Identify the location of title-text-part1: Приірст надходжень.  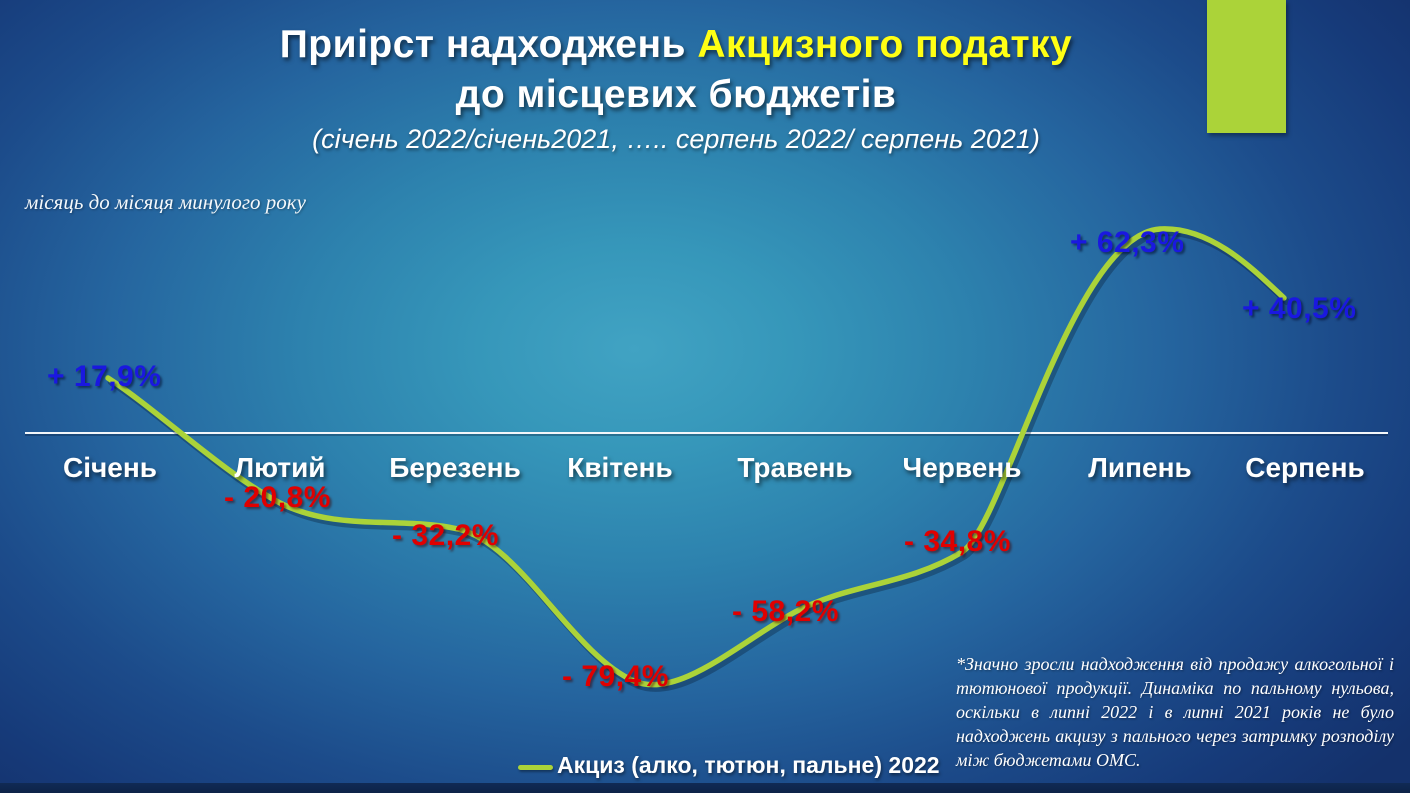
(488, 44).